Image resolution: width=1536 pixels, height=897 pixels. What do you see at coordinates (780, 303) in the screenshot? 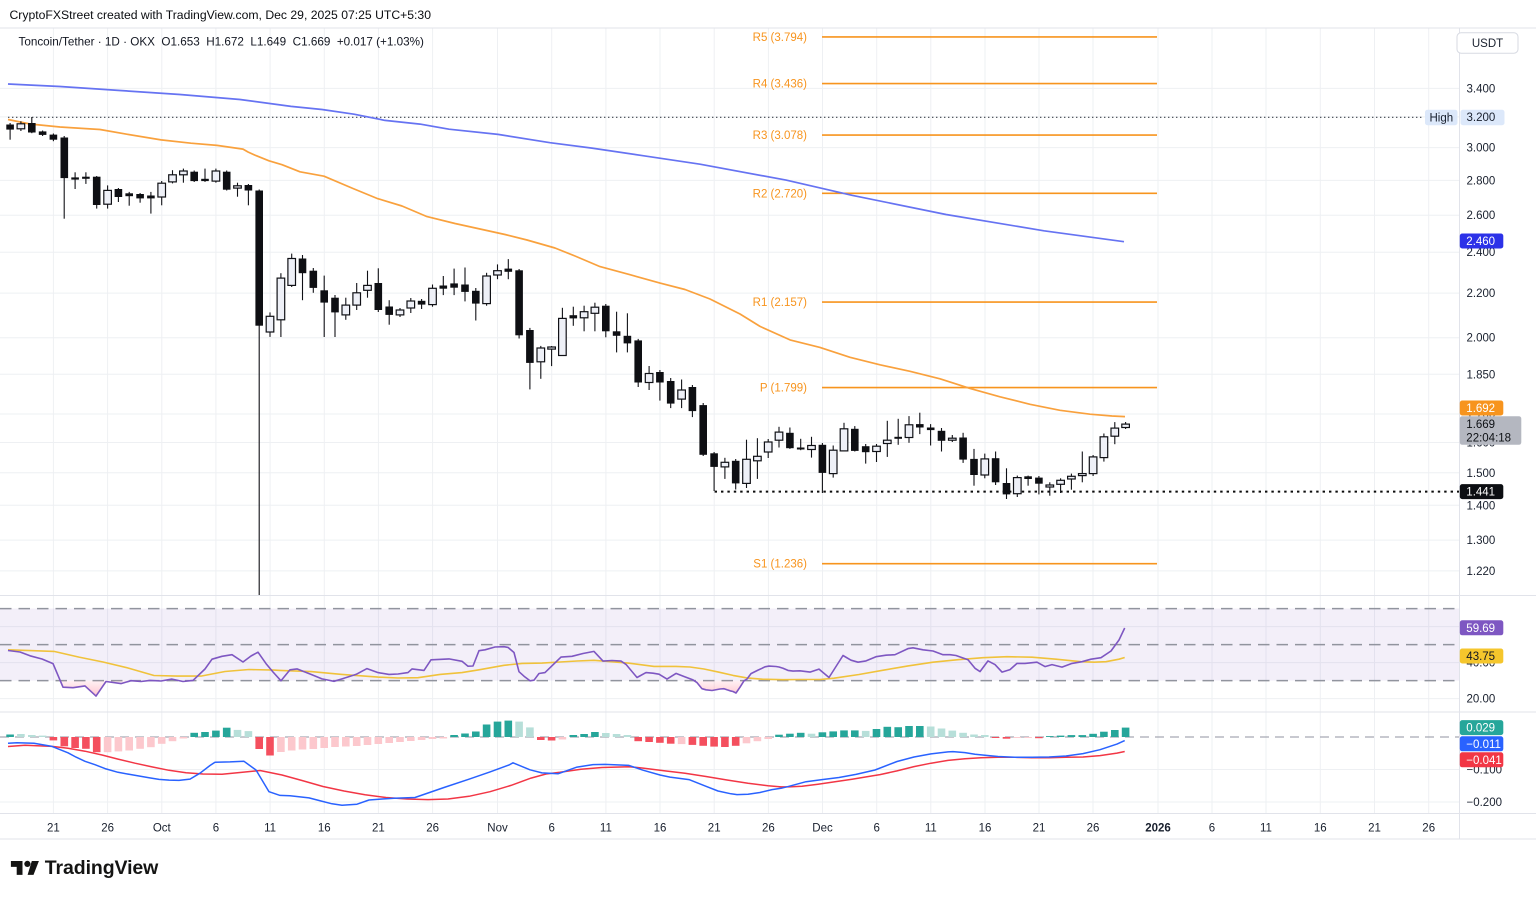
I see `svg-text: R1 (2.157)` at bounding box center [780, 303].